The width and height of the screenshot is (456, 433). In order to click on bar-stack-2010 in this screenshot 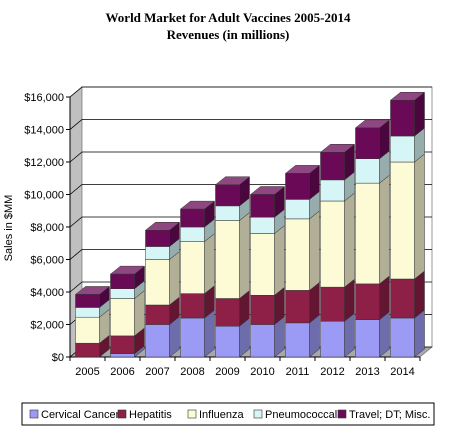, I will do `click(267, 271)`.